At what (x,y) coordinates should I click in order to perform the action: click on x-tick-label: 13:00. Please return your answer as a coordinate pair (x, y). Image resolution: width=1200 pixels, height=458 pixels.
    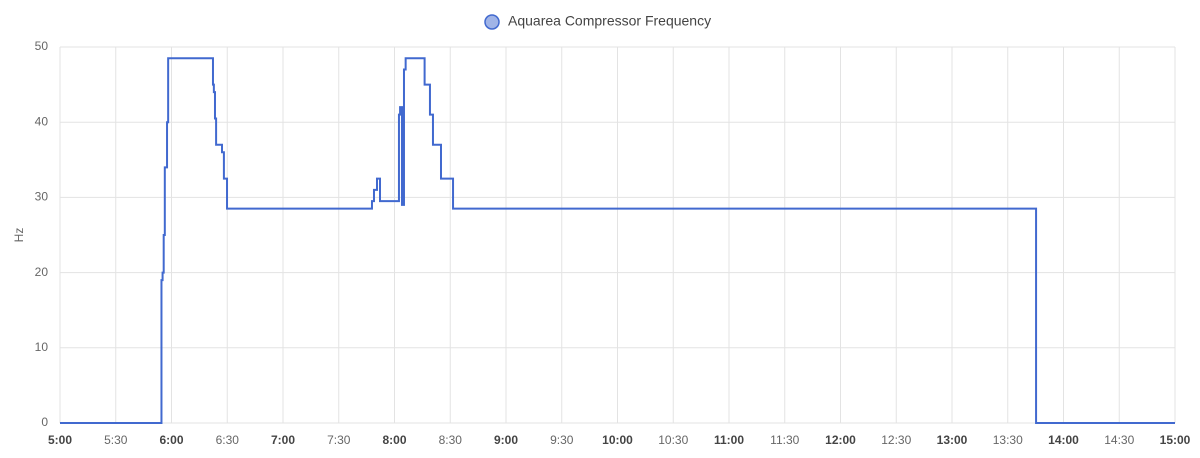
    Looking at the image, I should click on (952, 440).